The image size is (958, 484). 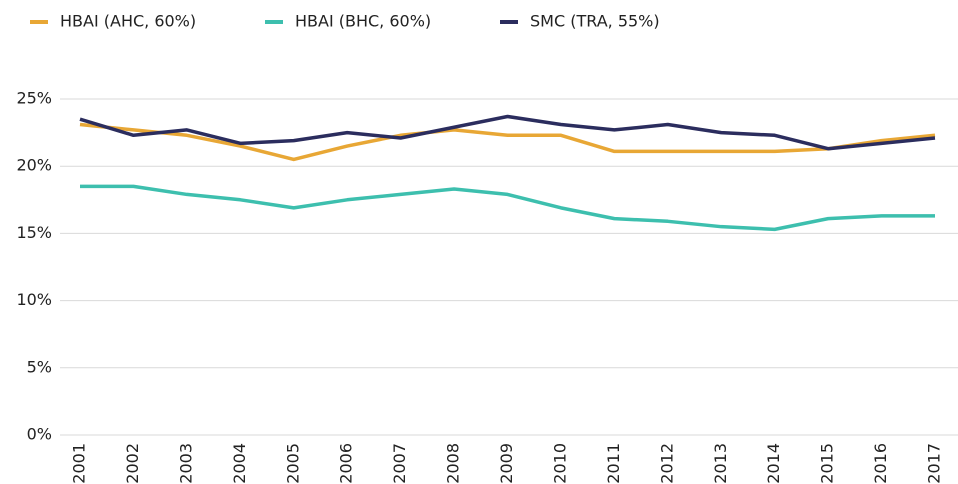 I want to click on y-tick-label: 15%, so click(x=34, y=232).